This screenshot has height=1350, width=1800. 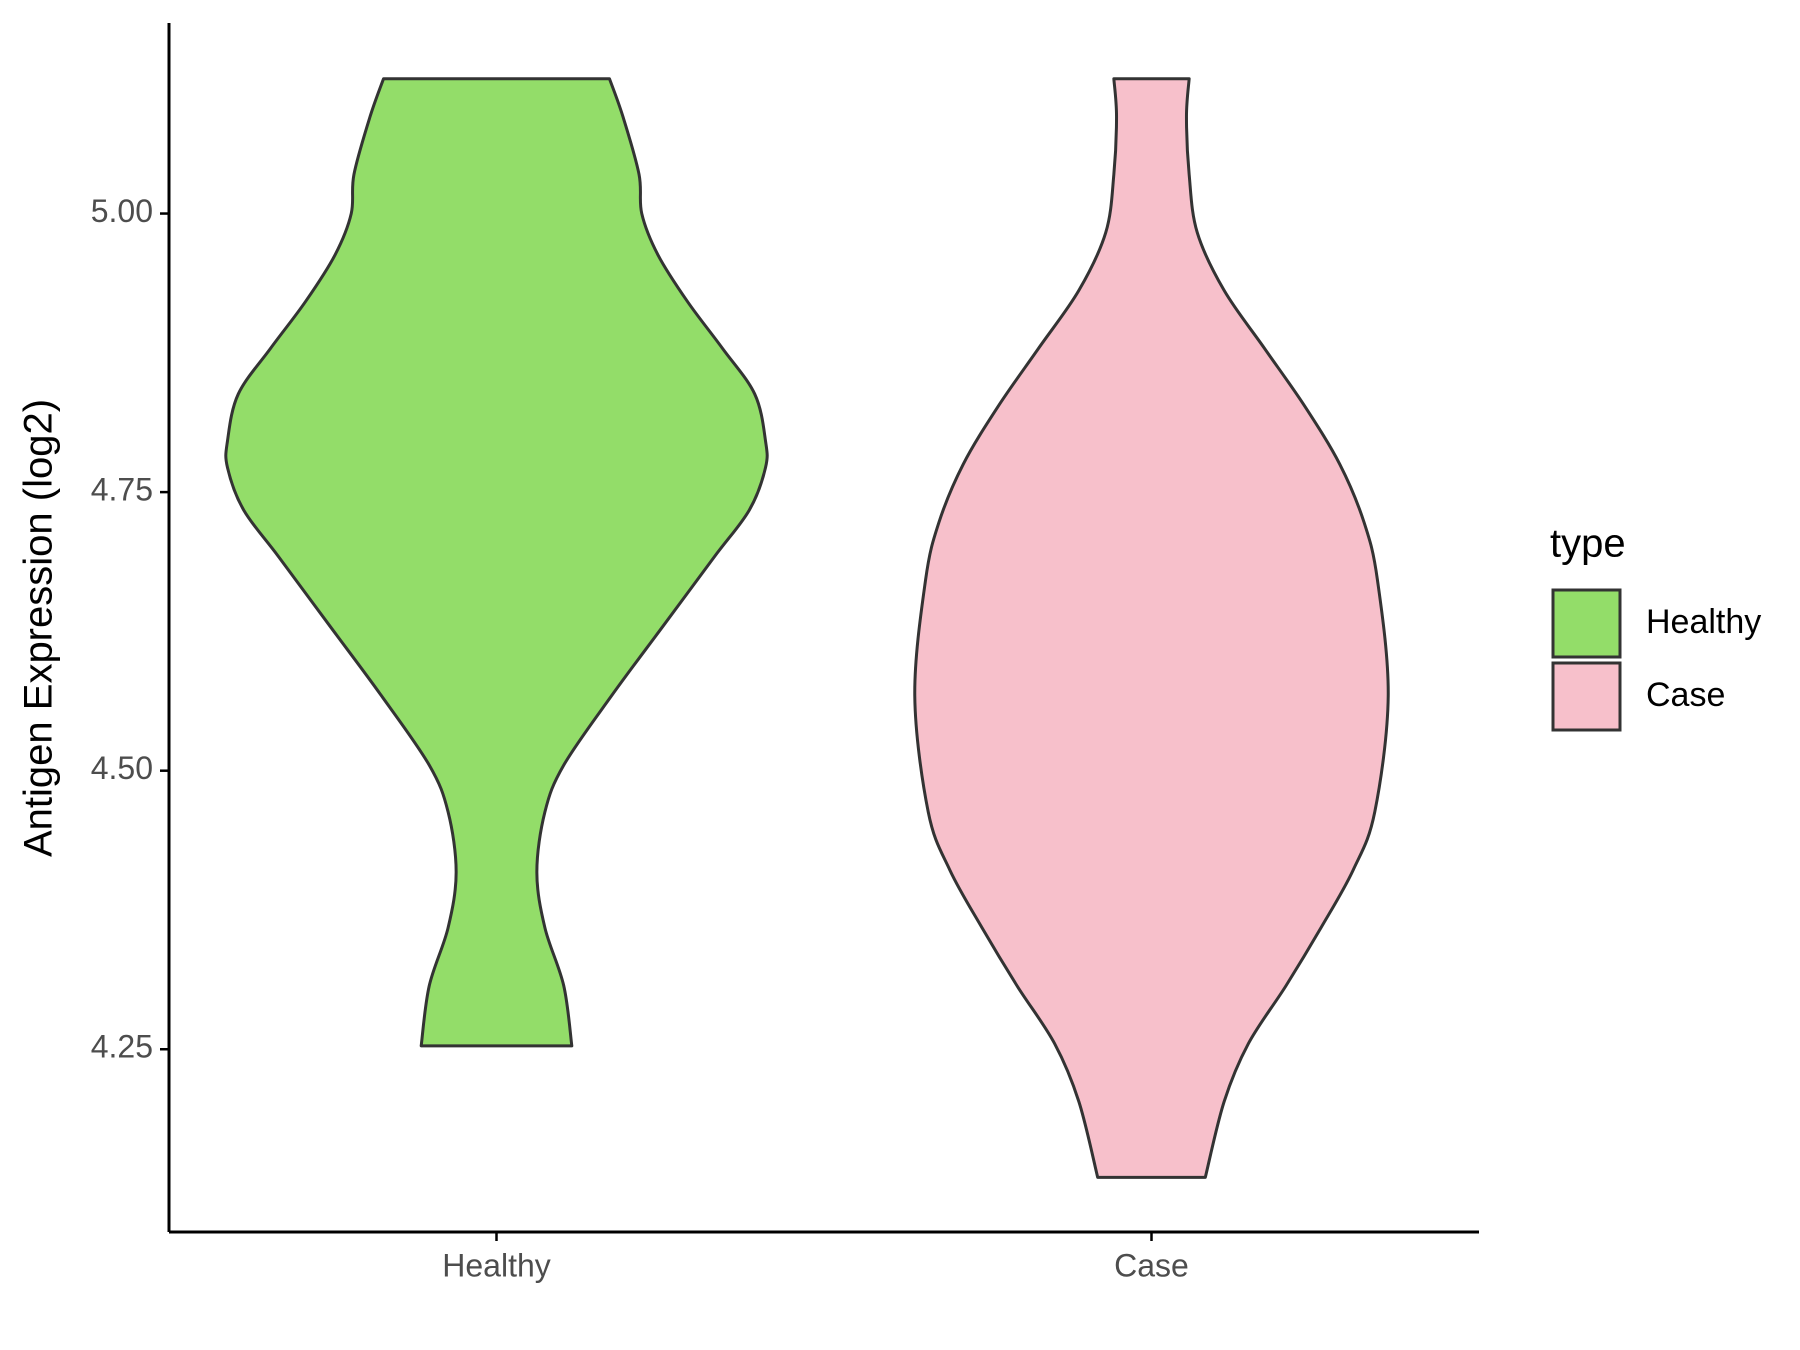 I want to click on y-tick-label: 5.00, so click(x=122, y=211).